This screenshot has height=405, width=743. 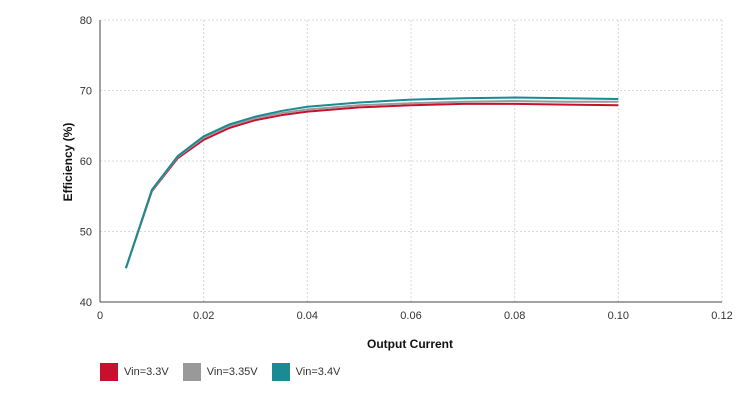 What do you see at coordinates (86, 162) in the screenshot?
I see `y-tick-label: 60` at bounding box center [86, 162].